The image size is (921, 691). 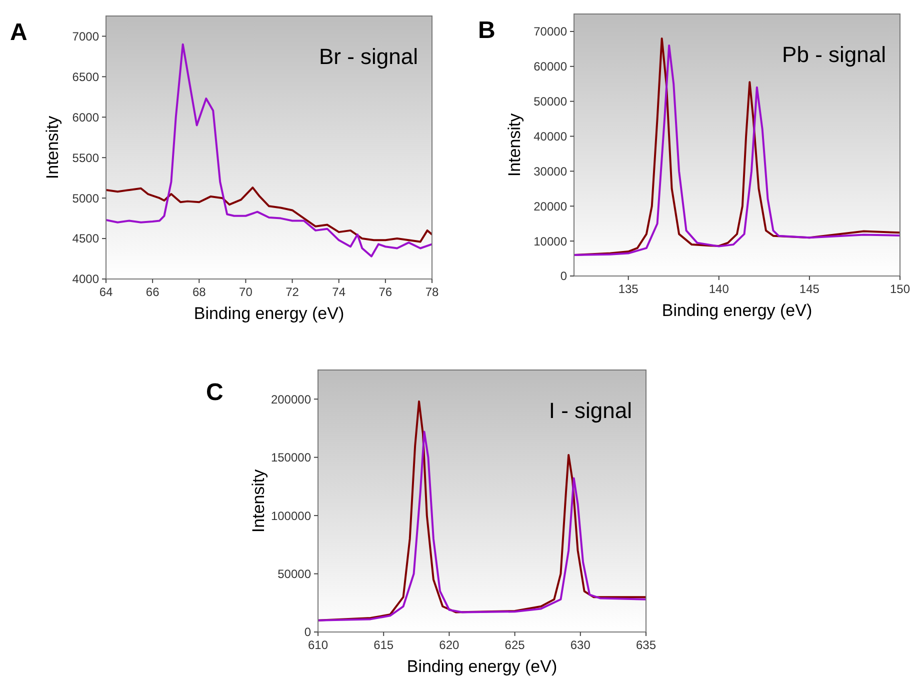 I want to click on chart-title: C, so click(x=215, y=392).